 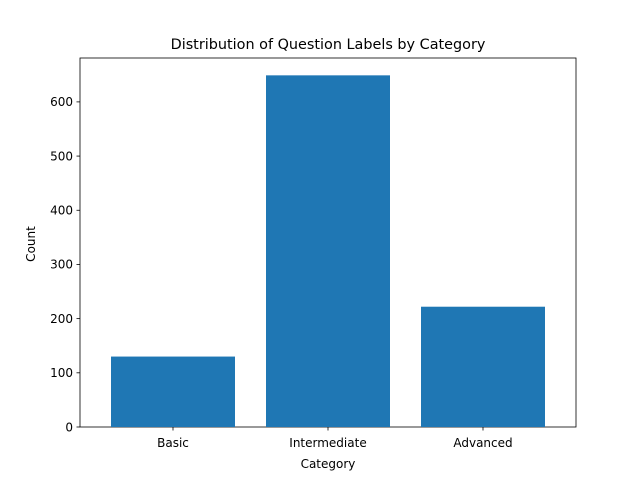 I want to click on x-tick-label: Basic, so click(x=173, y=443).